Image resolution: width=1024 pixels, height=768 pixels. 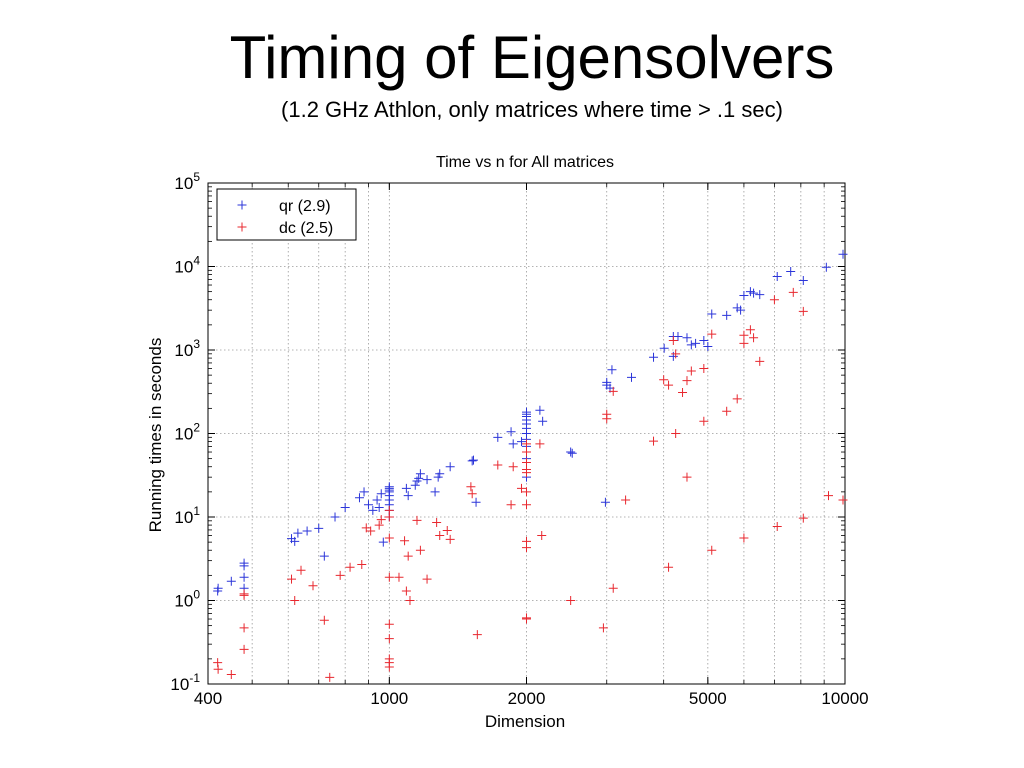 I want to click on x-tick-label: 5000, so click(x=708, y=698).